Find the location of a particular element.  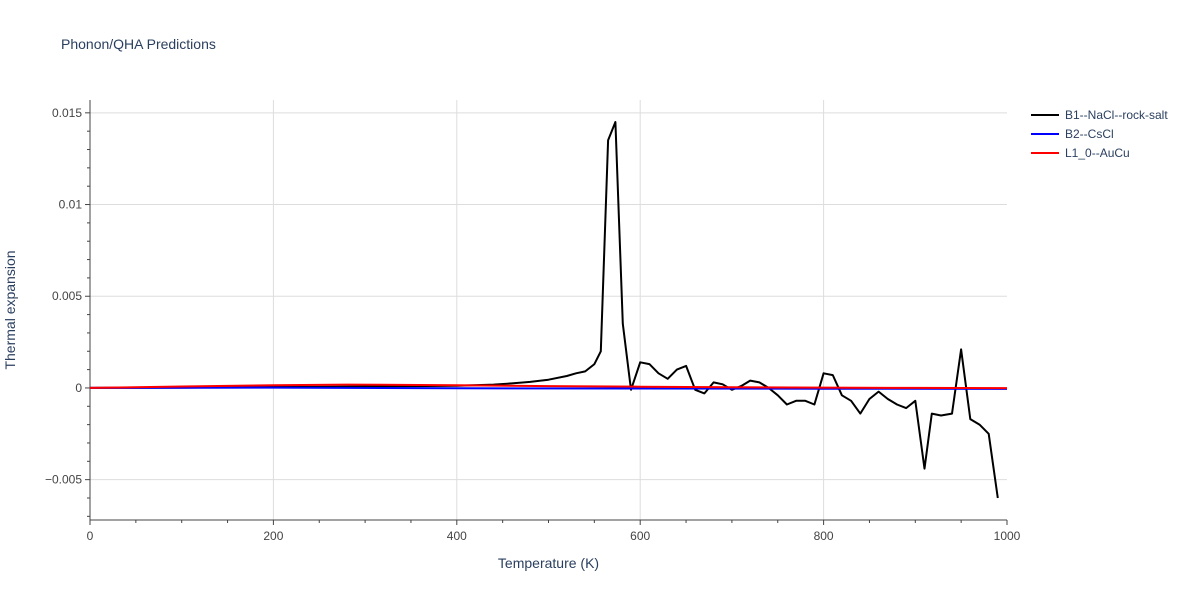

y-tick-label: −0.005 is located at coordinates (63, 480).